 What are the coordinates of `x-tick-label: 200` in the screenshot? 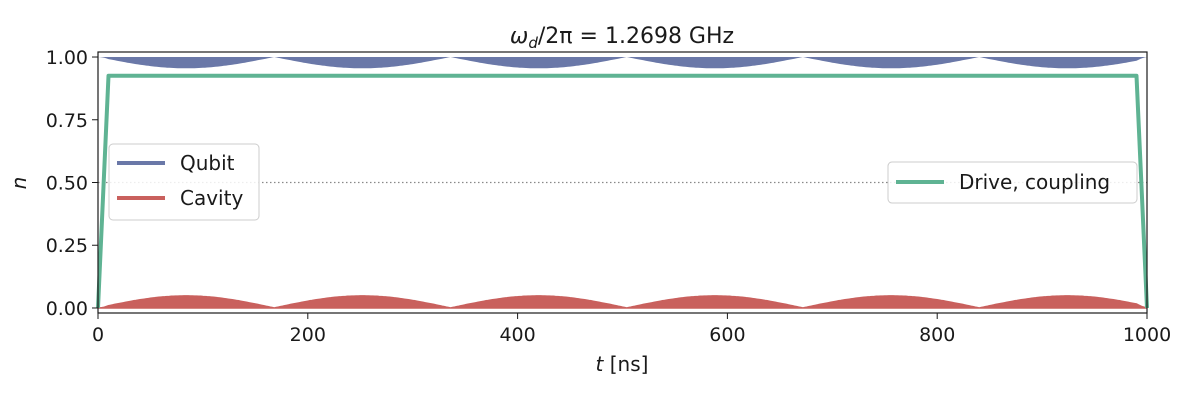 It's located at (308, 335).